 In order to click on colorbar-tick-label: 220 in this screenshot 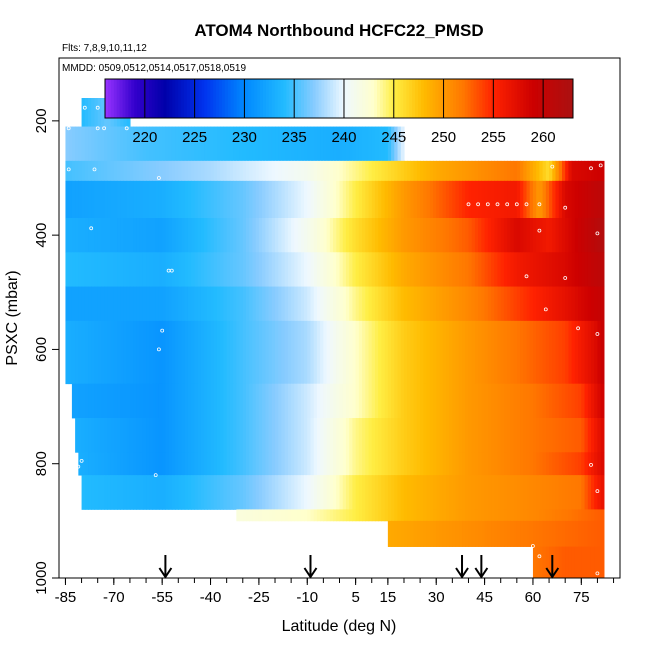, I will do `click(144, 137)`.